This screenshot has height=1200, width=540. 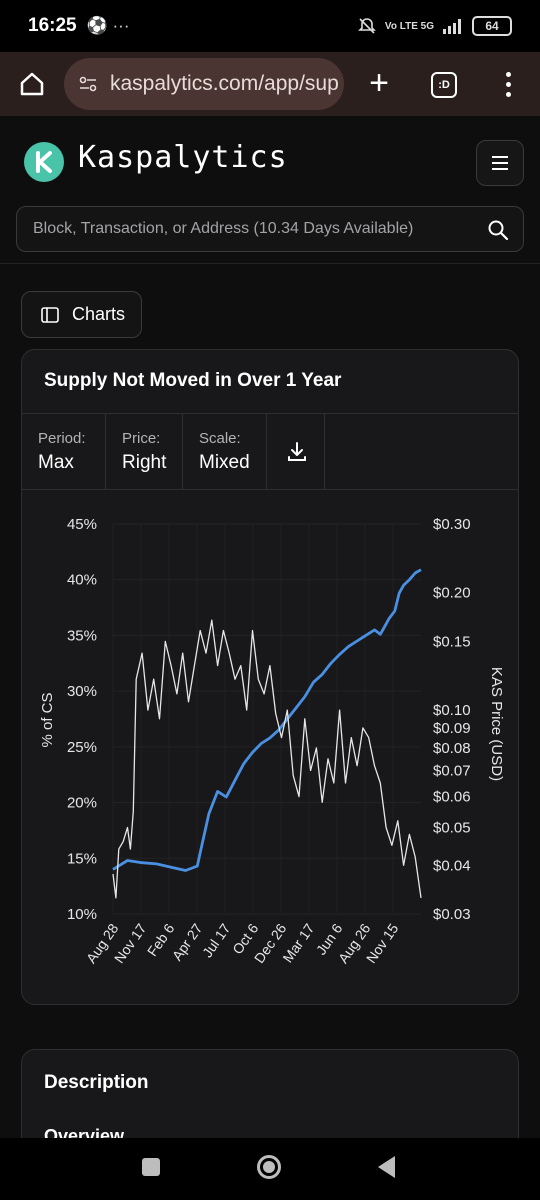 What do you see at coordinates (452, 770) in the screenshot?
I see `y2-tick-label: $0.07` at bounding box center [452, 770].